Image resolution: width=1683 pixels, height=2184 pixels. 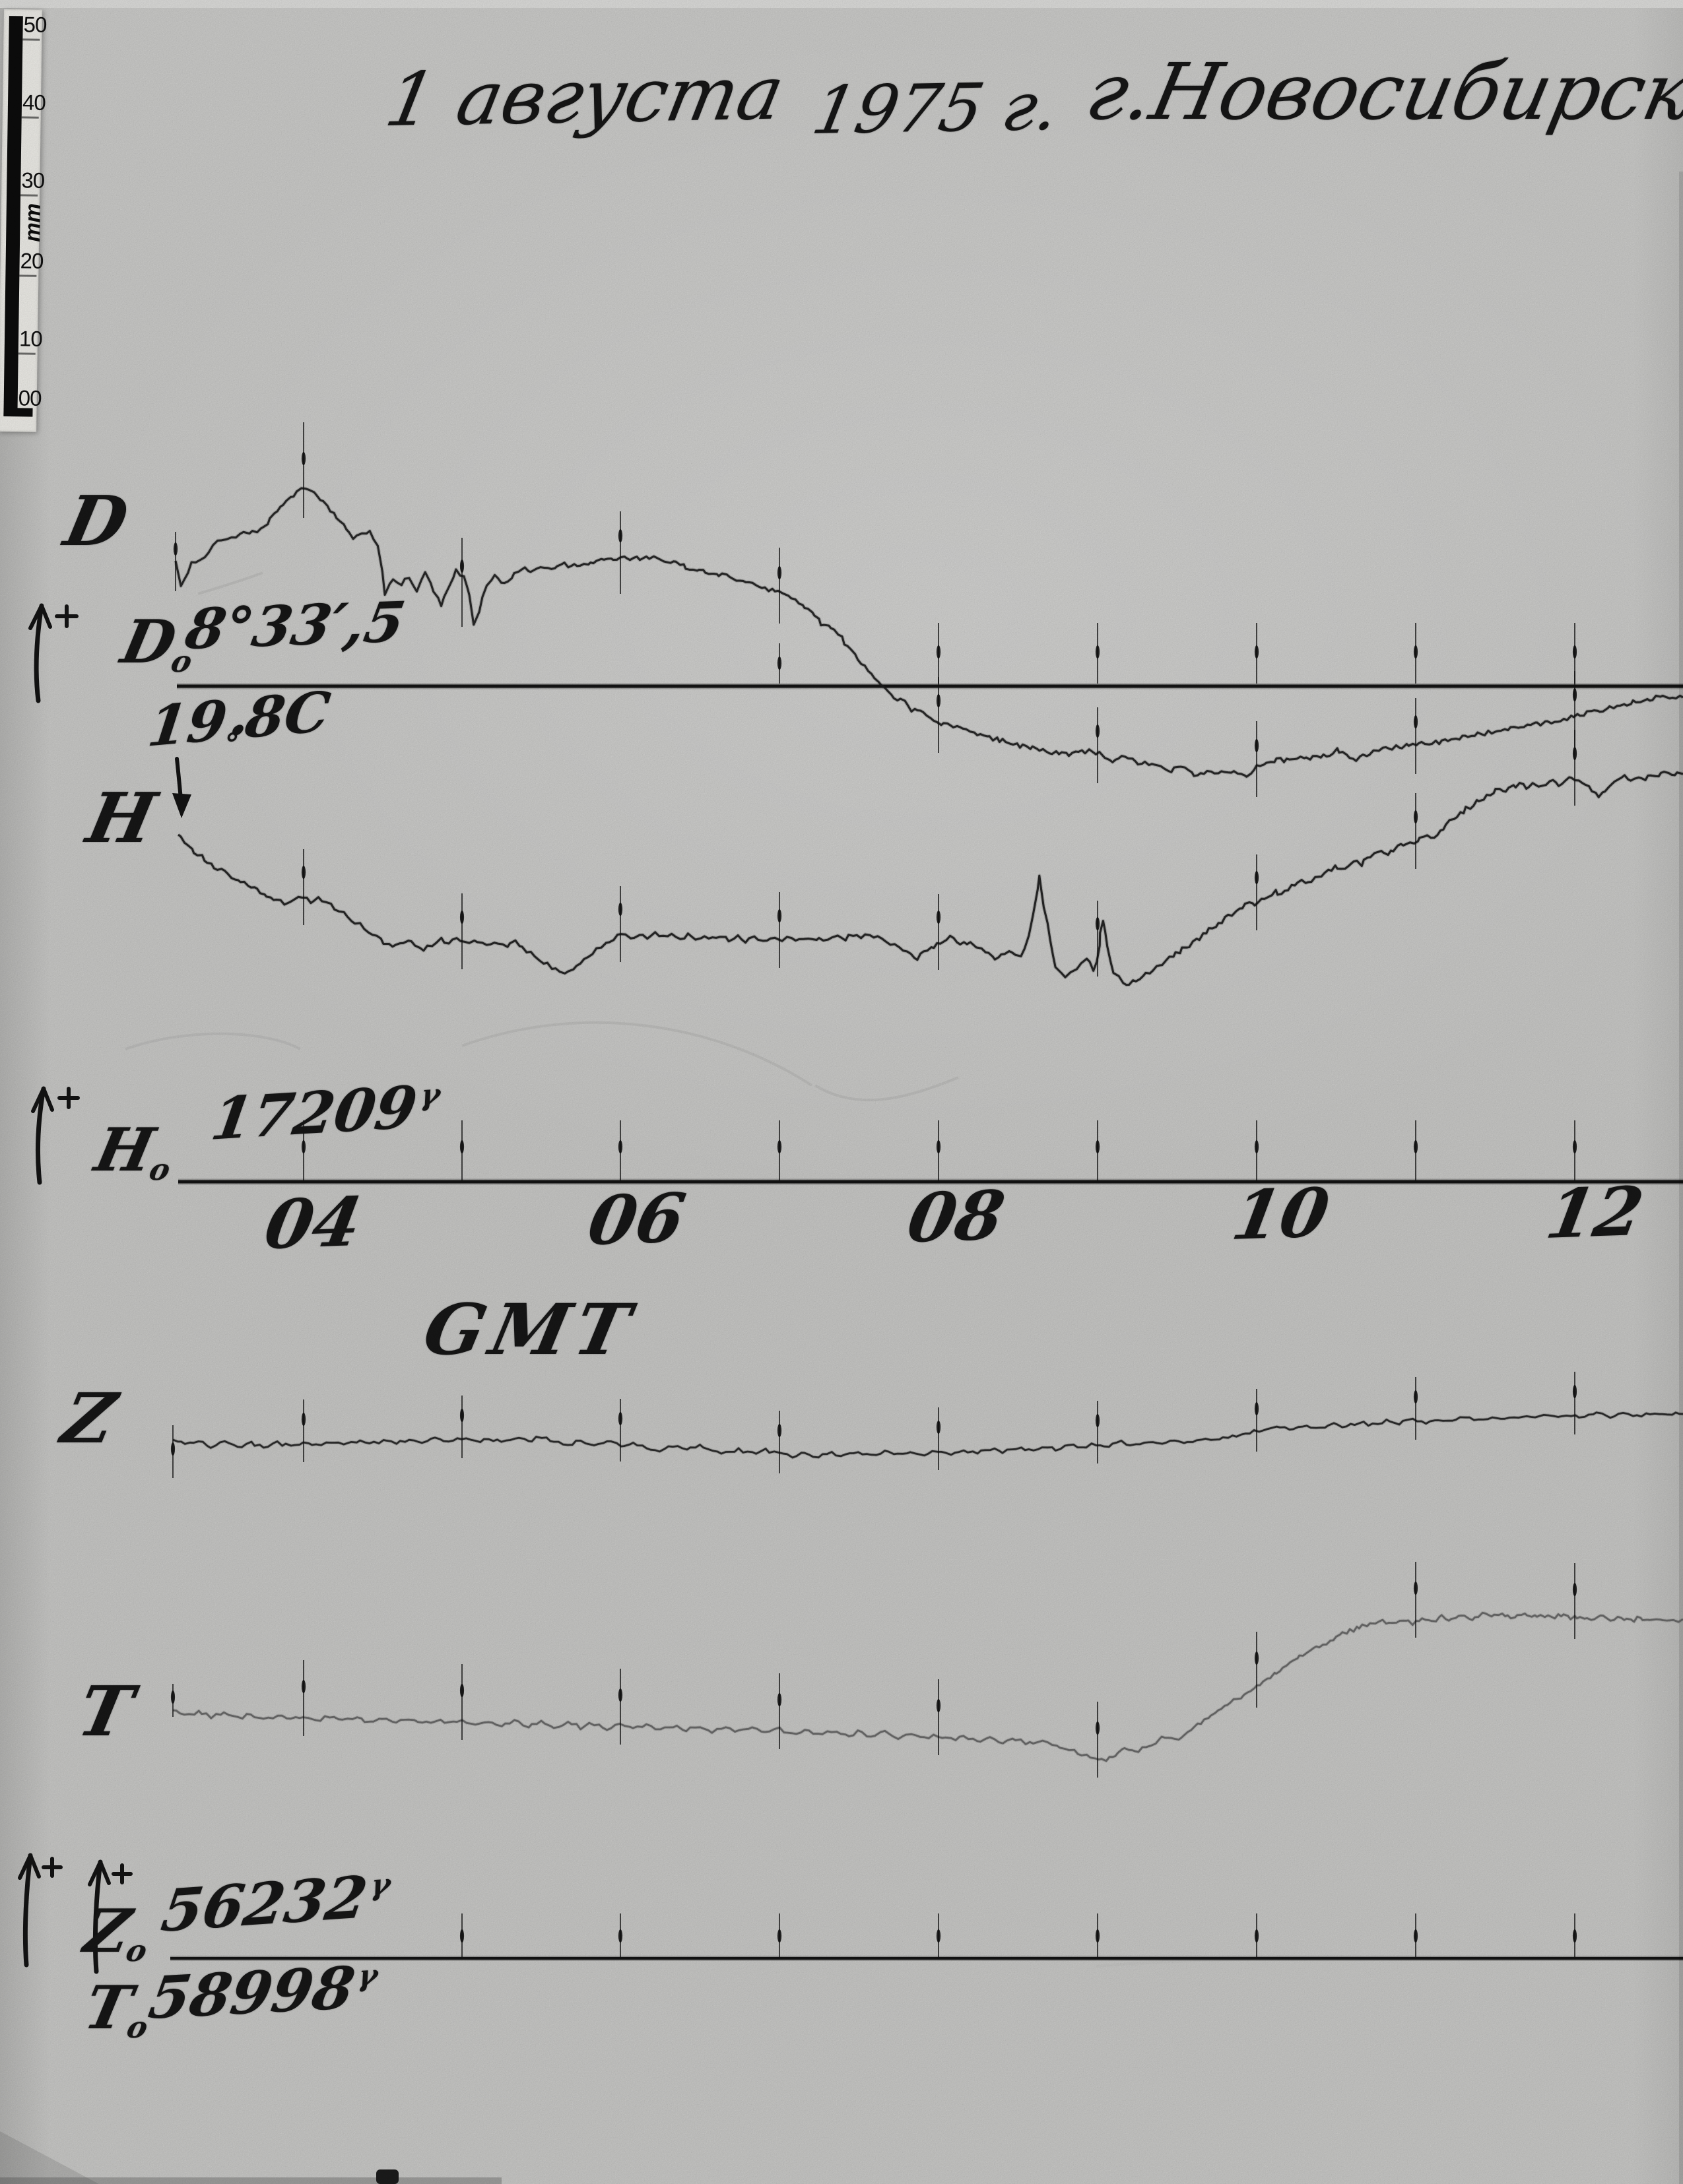 What do you see at coordinates (40, 1910) in the screenshot?
I see `z-positive-up-arrow-plus-icon` at bounding box center [40, 1910].